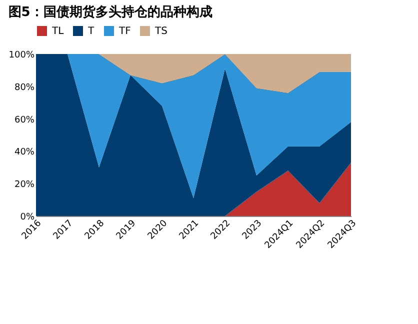 The width and height of the screenshot is (418, 324). I want to click on y-tick-label: 100%, so click(21, 55).